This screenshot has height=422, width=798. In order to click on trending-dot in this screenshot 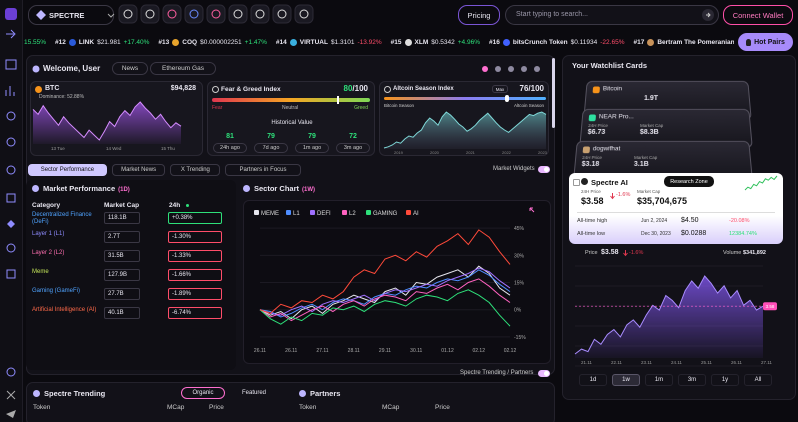, I will do `click(36, 393)`.